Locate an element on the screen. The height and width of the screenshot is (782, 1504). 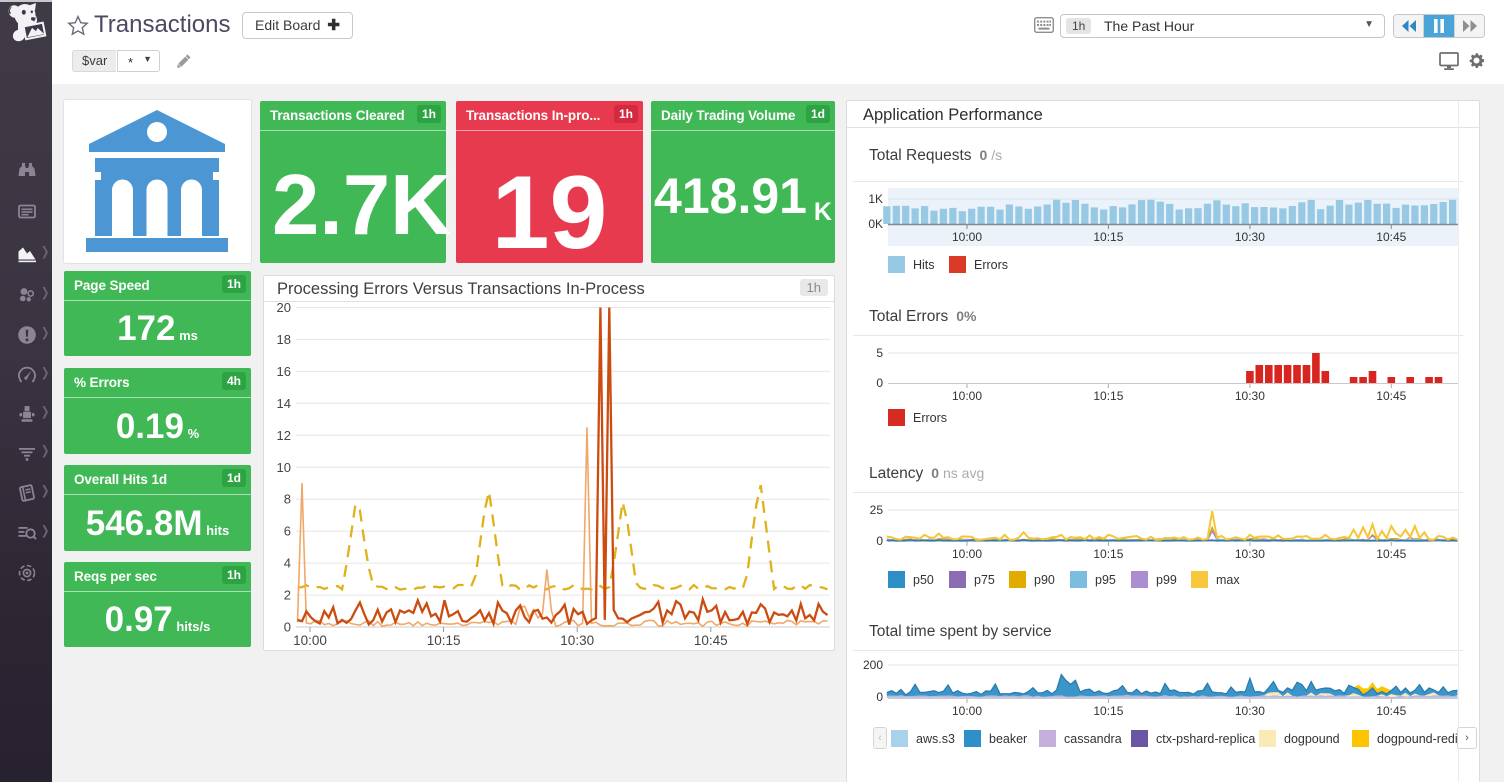
svg-text: 20 is located at coordinates (284, 307).